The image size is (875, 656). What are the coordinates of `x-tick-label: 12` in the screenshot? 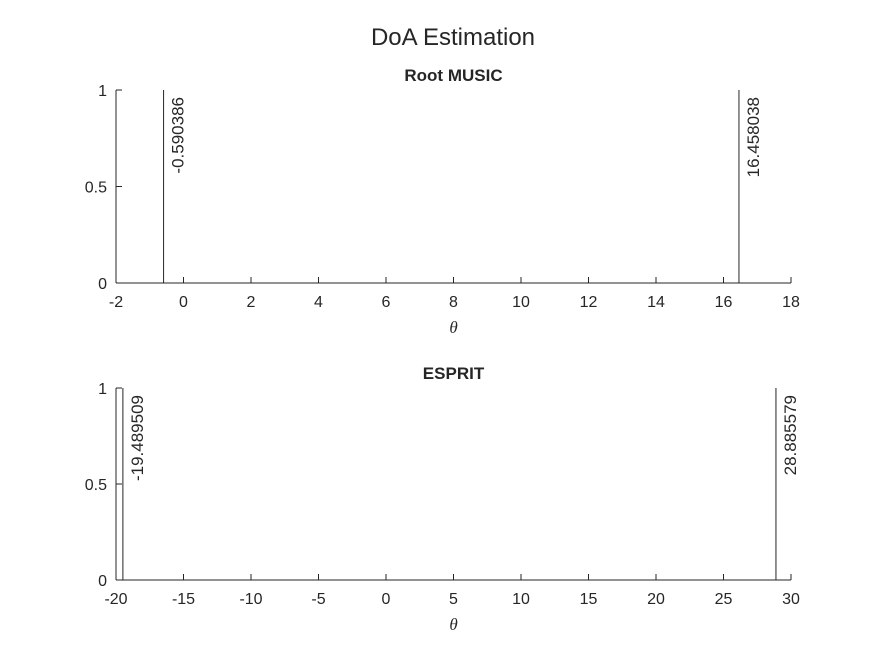 It's located at (589, 302).